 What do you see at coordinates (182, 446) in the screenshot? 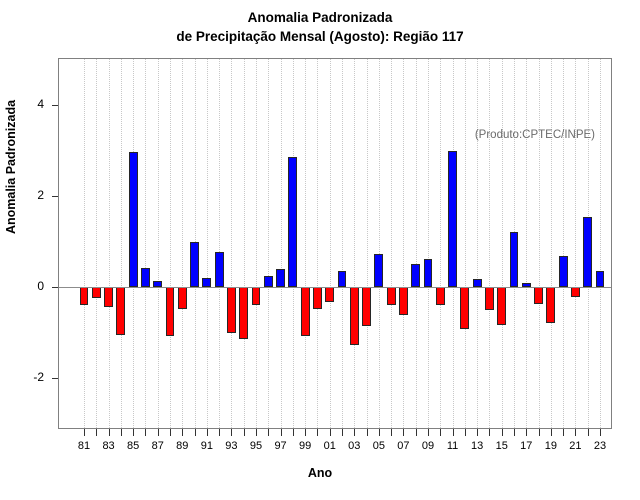
I see `x-tick-label-89: 89` at bounding box center [182, 446].